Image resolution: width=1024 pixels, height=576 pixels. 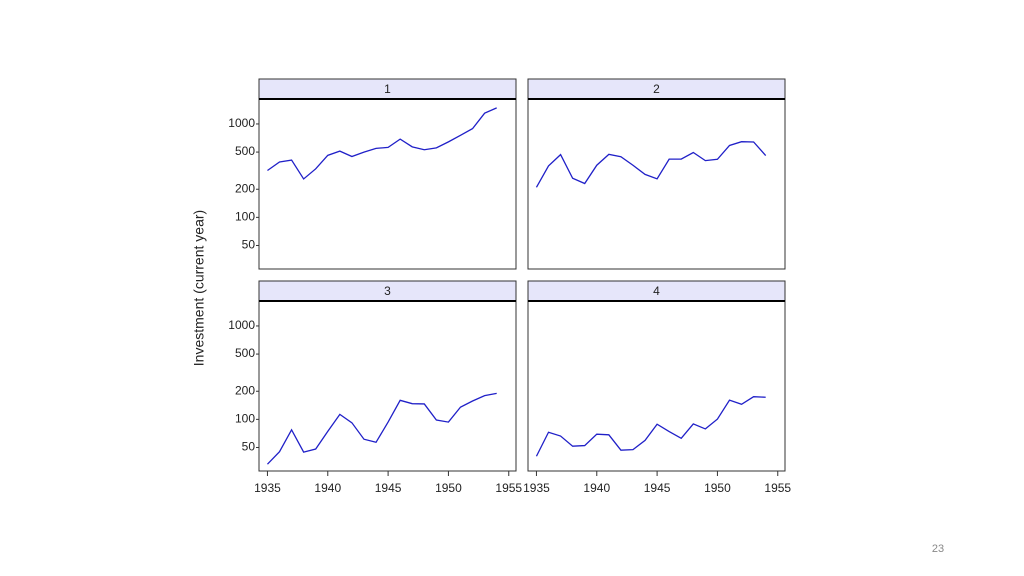 What do you see at coordinates (387, 291) in the screenshot?
I see `panel-title: 3` at bounding box center [387, 291].